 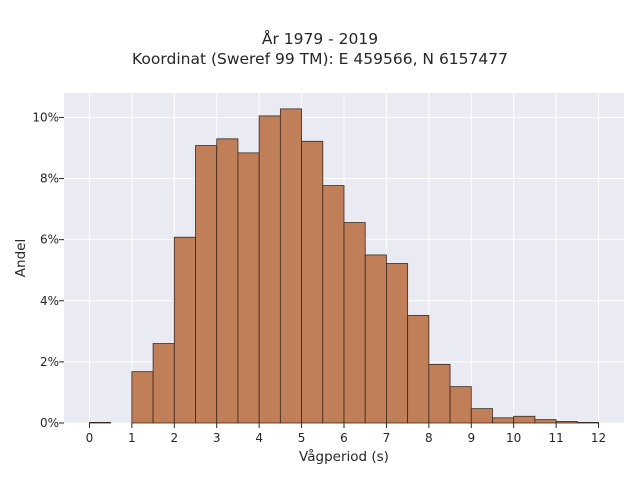 What do you see at coordinates (49, 423) in the screenshot?
I see `y-tick-label: 0%` at bounding box center [49, 423].